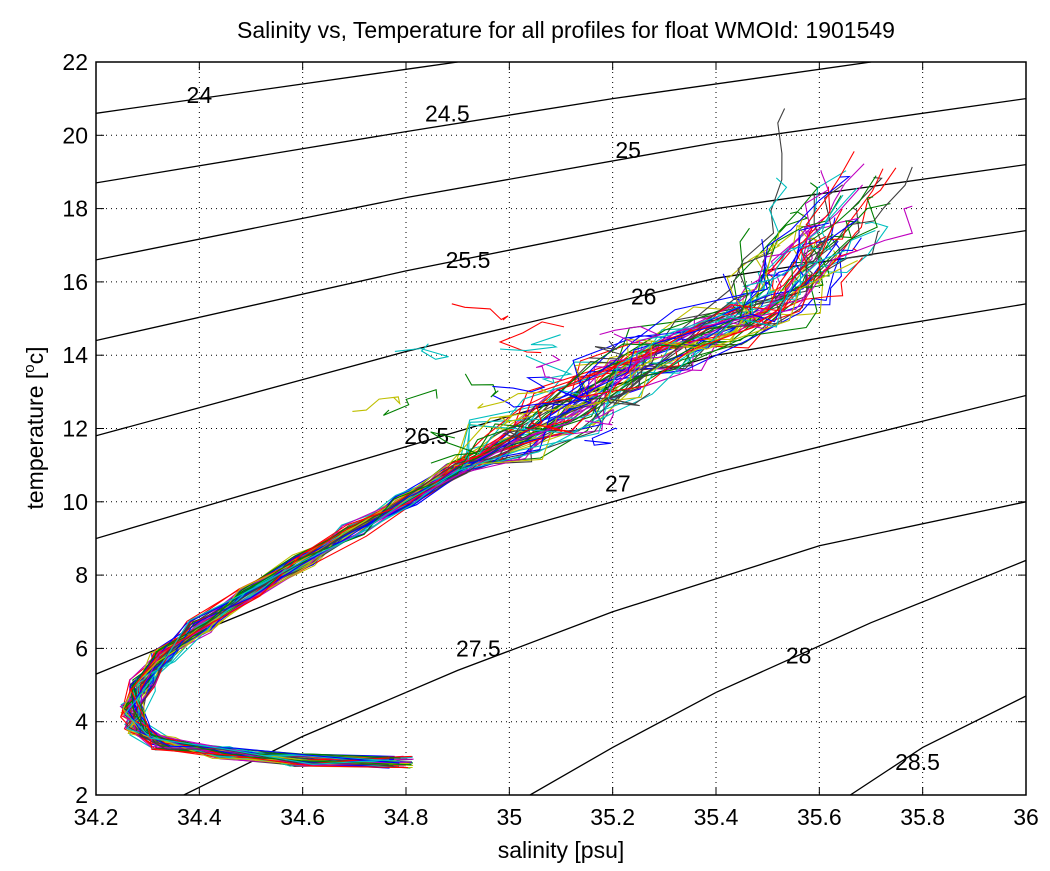 This screenshot has width=1050, height=871. What do you see at coordinates (716, 817) in the screenshot?
I see `x-tick-label: 35.4` at bounding box center [716, 817].